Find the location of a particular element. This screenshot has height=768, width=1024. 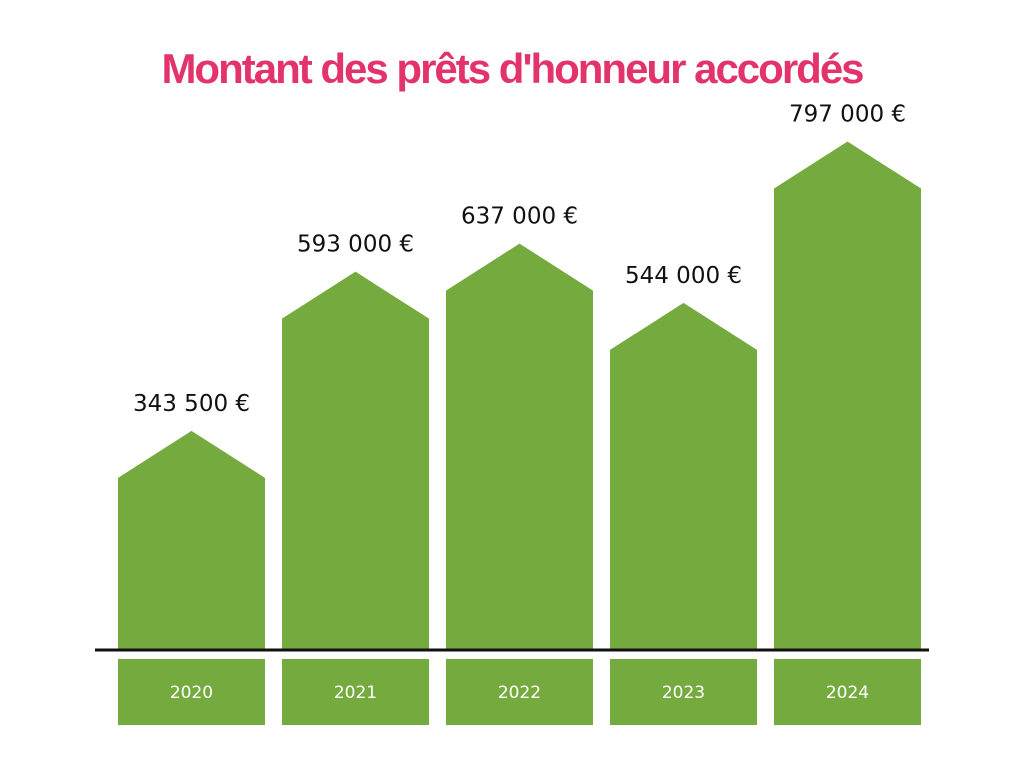

bar-2020 is located at coordinates (191, 540).